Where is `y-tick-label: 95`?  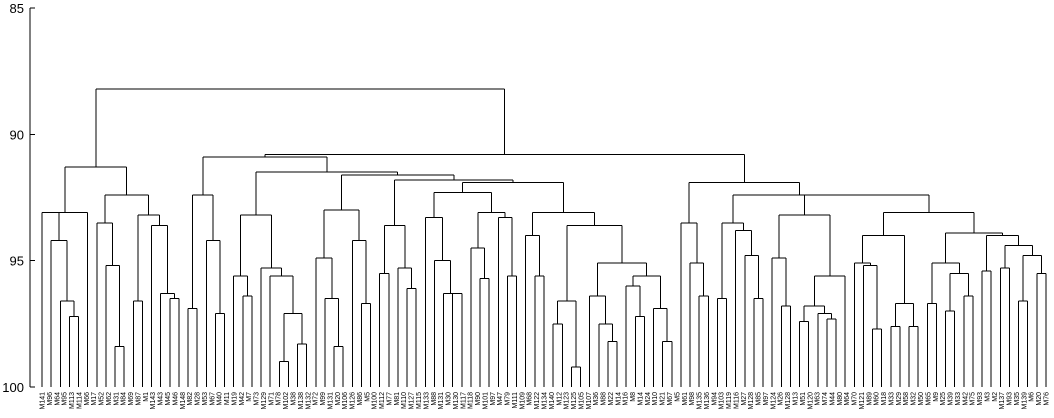
y-tick-label: 95 is located at coordinates (17, 261).